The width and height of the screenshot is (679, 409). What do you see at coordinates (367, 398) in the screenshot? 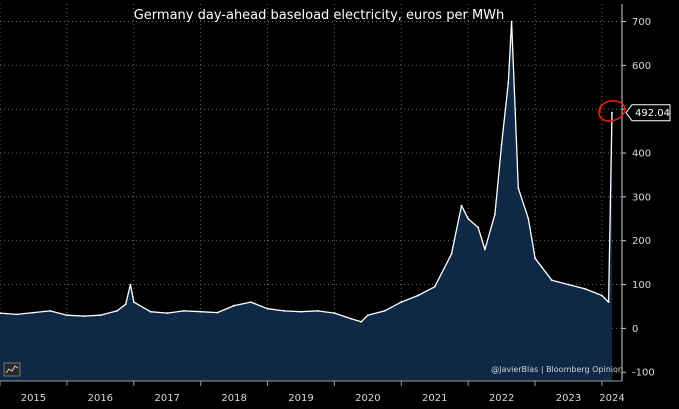
I see `x-tick-label: 2020` at bounding box center [367, 398].